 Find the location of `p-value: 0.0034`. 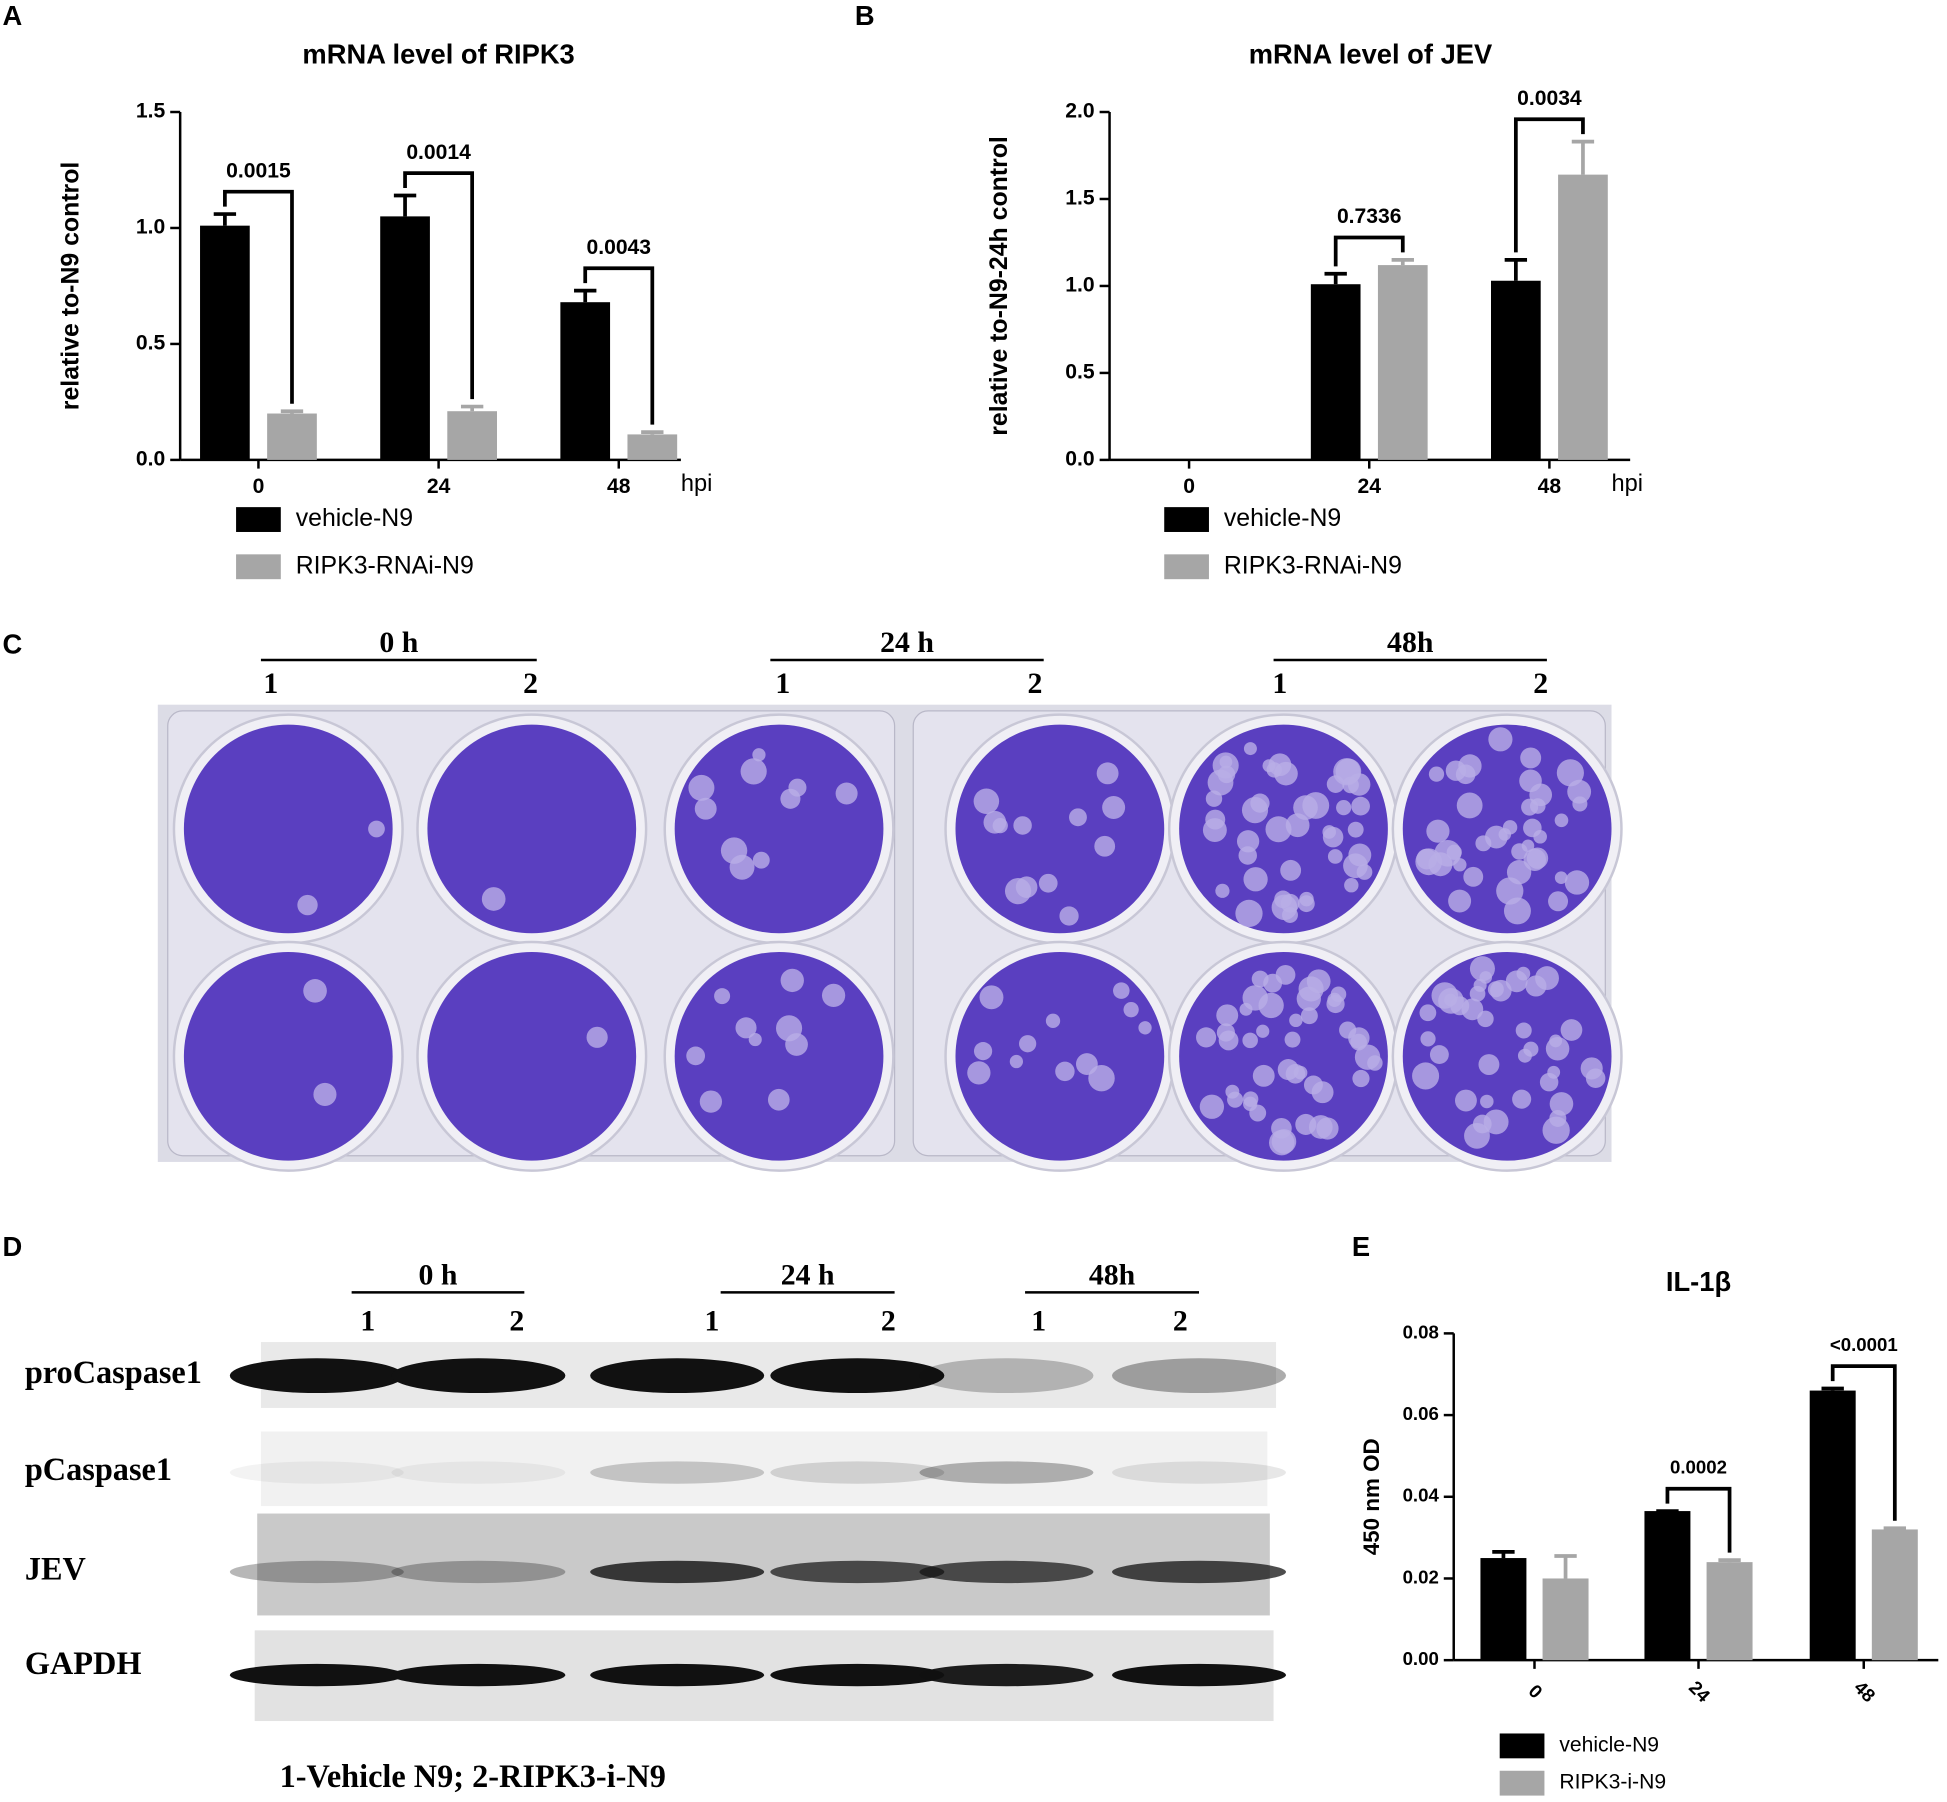

p-value: 0.0034 is located at coordinates (1549, 98).